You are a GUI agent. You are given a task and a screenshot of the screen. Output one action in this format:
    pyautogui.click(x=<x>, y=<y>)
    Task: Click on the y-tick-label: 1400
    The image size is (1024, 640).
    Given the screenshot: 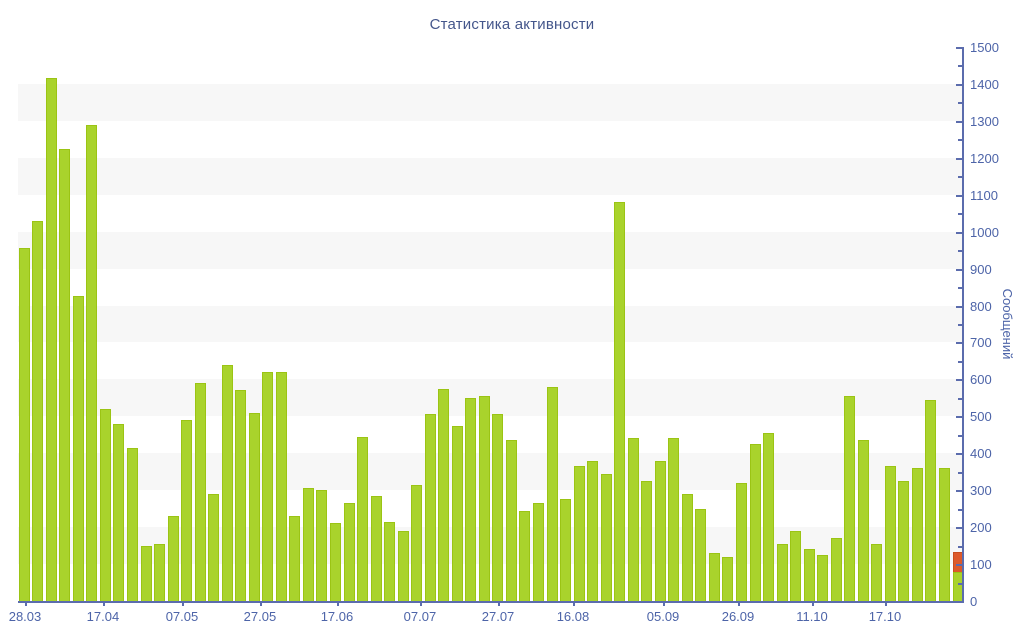 What is the action you would take?
    pyautogui.click(x=984, y=84)
    